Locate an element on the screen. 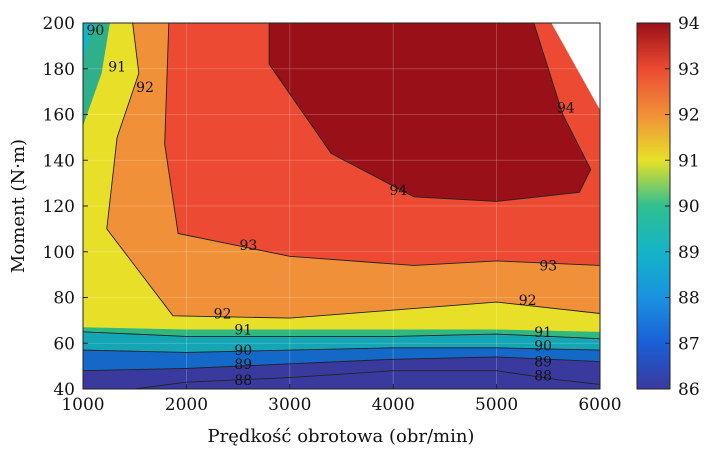  y-axis-ticks: 40 60 80 100 120 140 160 180 200 is located at coordinates (65, 207).